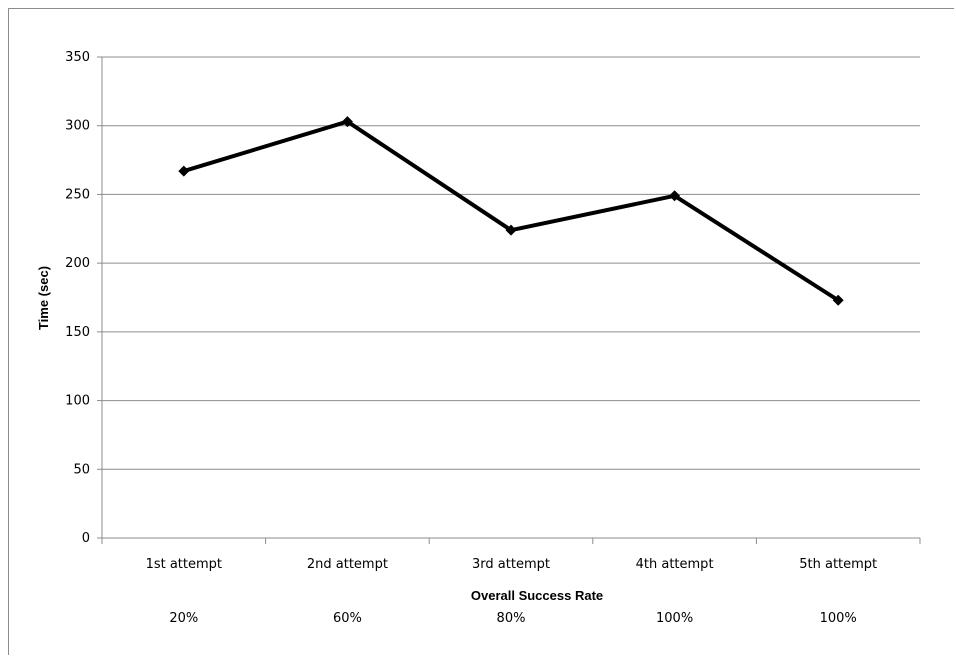  What do you see at coordinates (83, 298) in the screenshot?
I see `y-axis-ticks: 0 50 100 150 200 250 300 350` at bounding box center [83, 298].